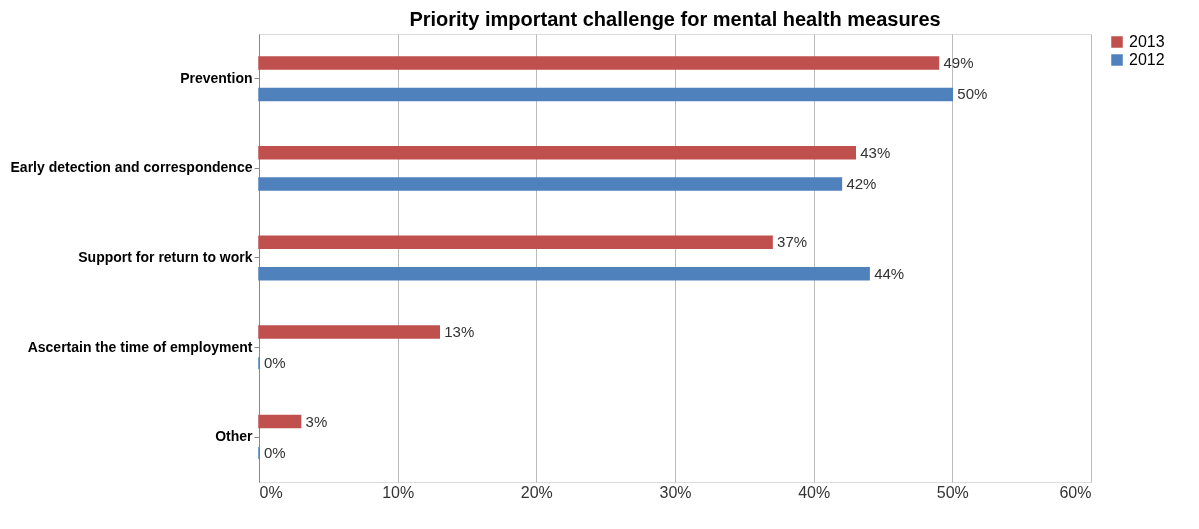 The height and width of the screenshot is (529, 1199). Describe the element at coordinates (875, 152) in the screenshot. I see `data-label: 43%` at that location.